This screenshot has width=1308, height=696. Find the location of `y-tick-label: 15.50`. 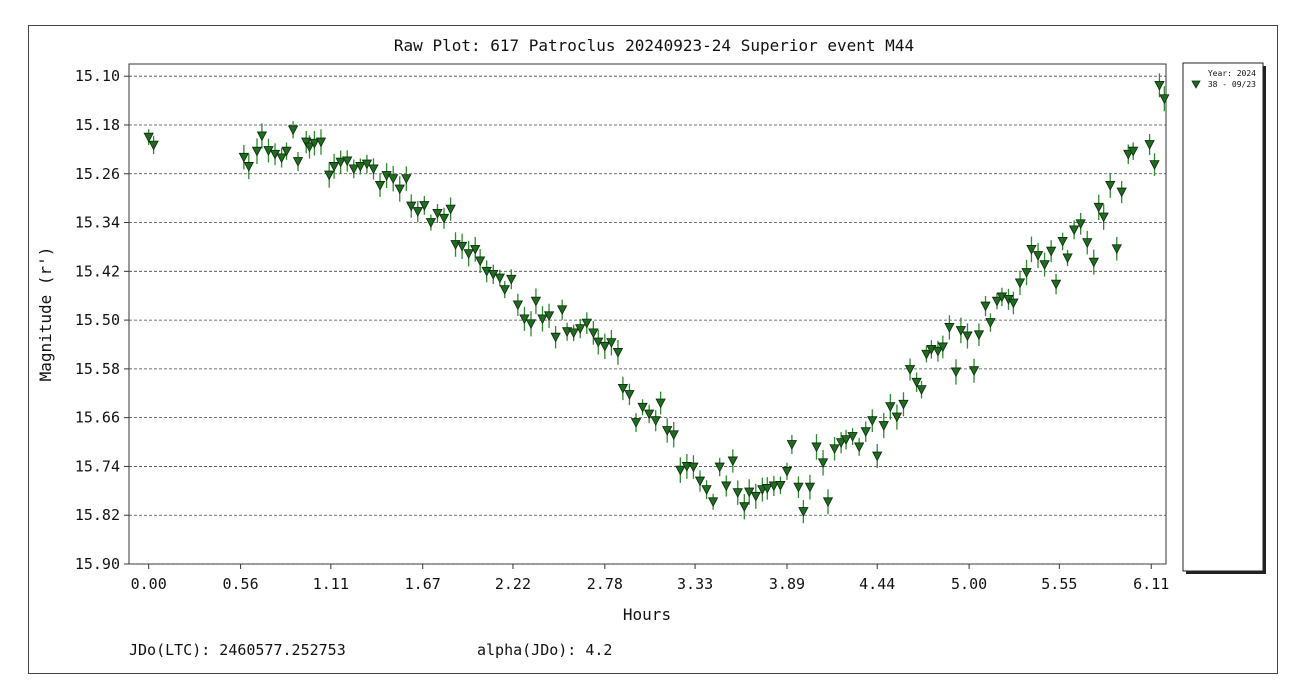

y-tick-label: 15.50 is located at coordinates (97, 320).